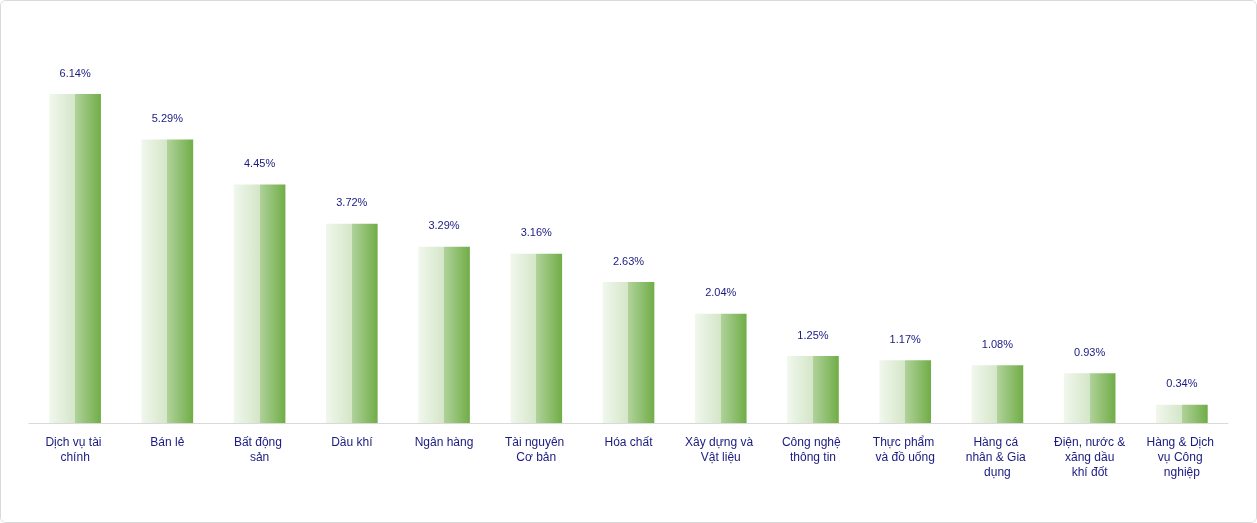  I want to click on x-tick-label: Hóa chất, so click(629, 441).